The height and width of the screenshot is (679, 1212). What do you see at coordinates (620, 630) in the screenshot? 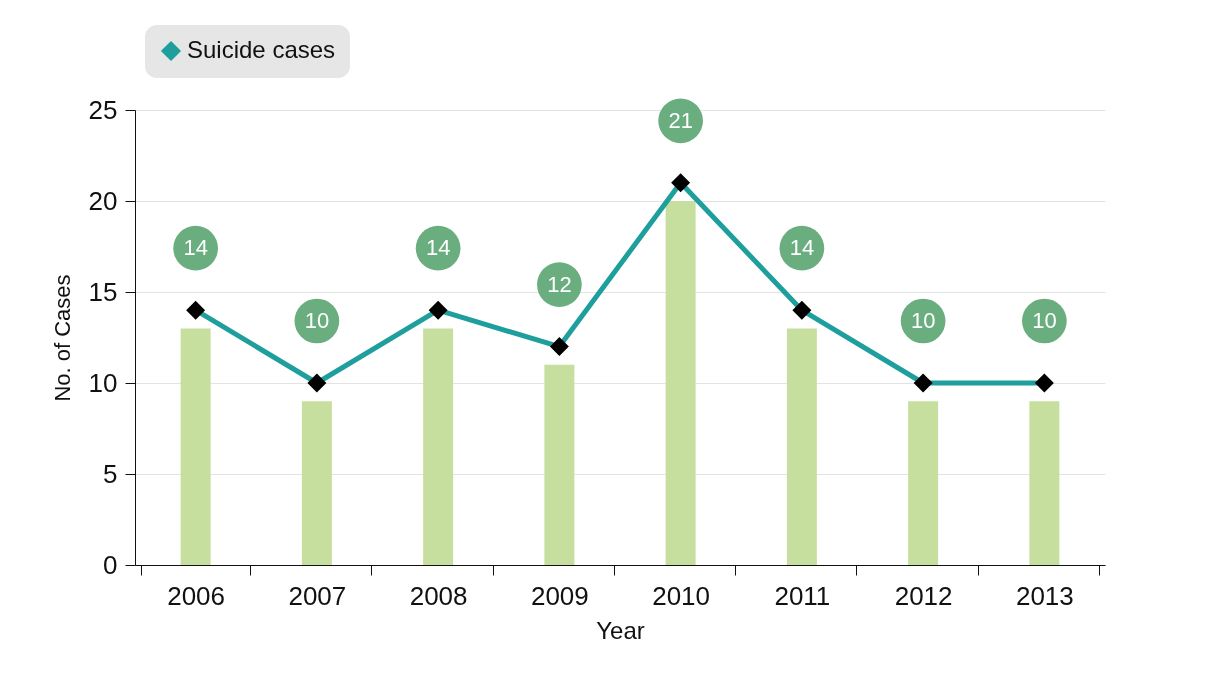
I see `x-axis-title: Year` at bounding box center [620, 630].